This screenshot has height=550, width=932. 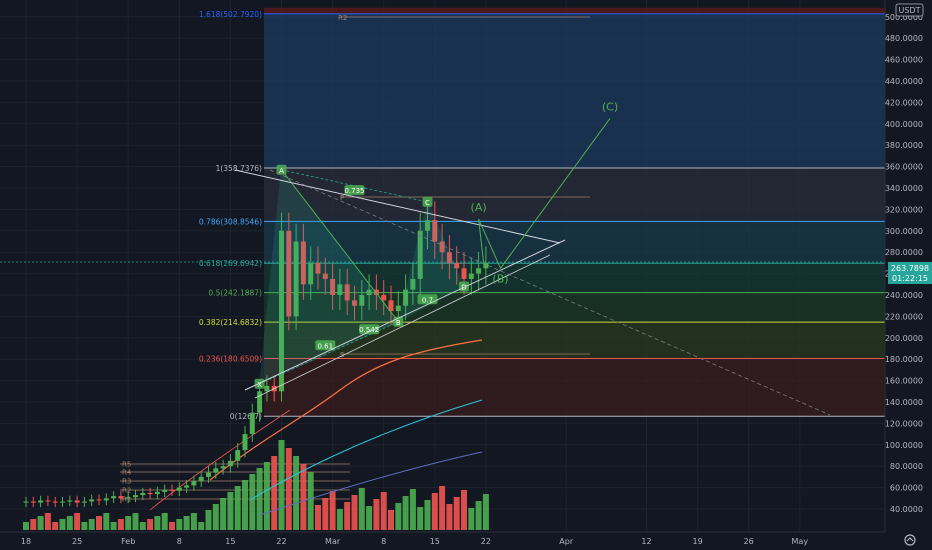 I want to click on fib-level-label: 0(126.7), so click(x=246, y=416).